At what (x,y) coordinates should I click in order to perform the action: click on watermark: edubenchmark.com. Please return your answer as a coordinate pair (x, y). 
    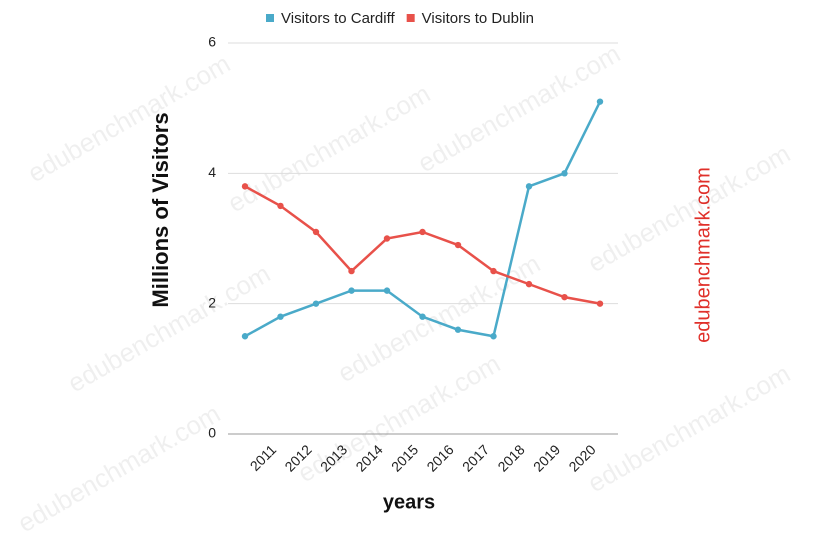
    Looking at the image, I should click on (703, 255).